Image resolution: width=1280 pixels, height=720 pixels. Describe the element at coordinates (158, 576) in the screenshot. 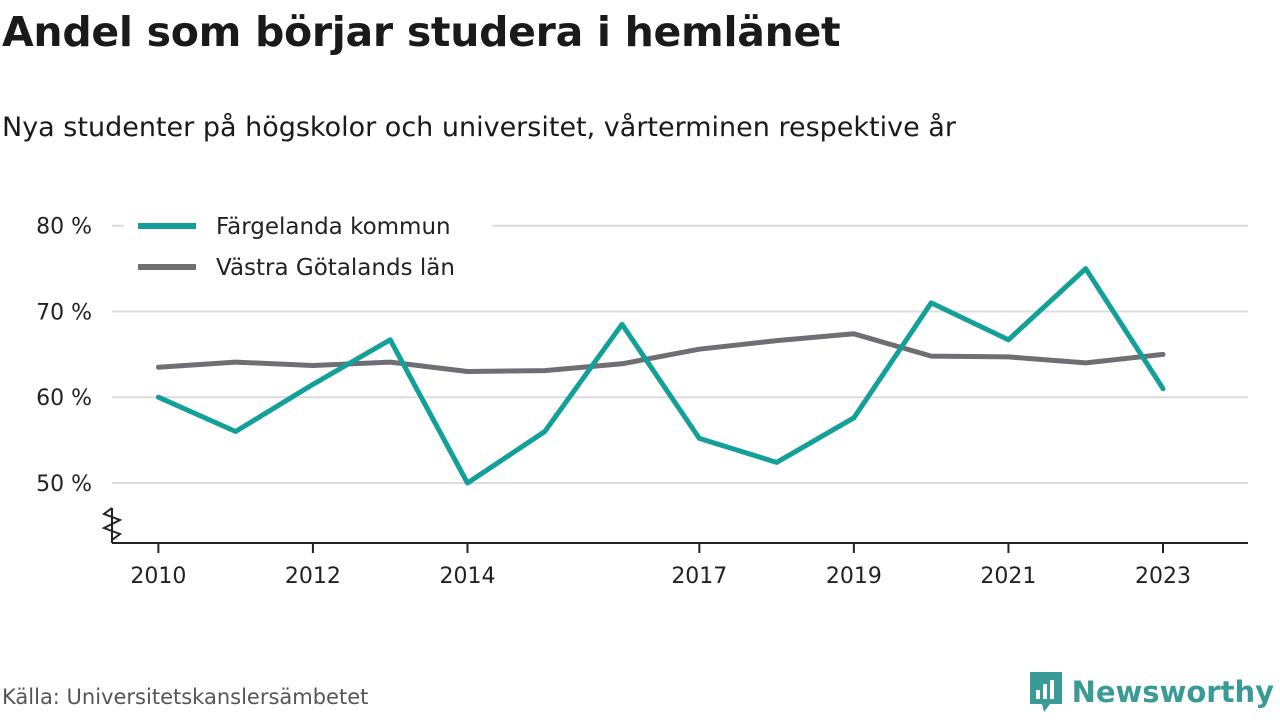

I see `x-tick-label: 2010` at that location.